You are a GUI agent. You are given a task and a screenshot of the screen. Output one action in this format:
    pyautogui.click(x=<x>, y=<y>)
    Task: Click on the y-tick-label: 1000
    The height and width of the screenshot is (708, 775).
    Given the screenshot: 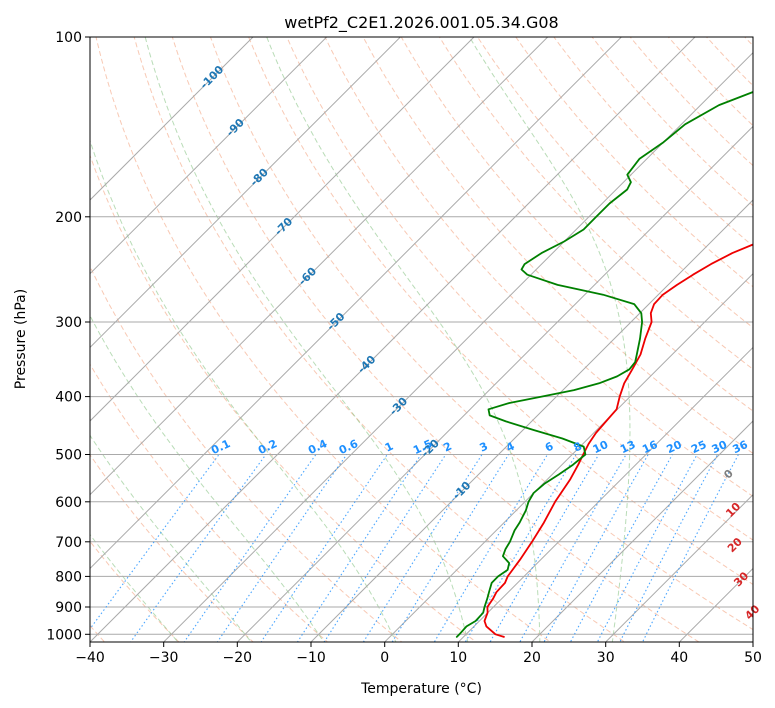 What is the action you would take?
    pyautogui.click(x=64, y=635)
    